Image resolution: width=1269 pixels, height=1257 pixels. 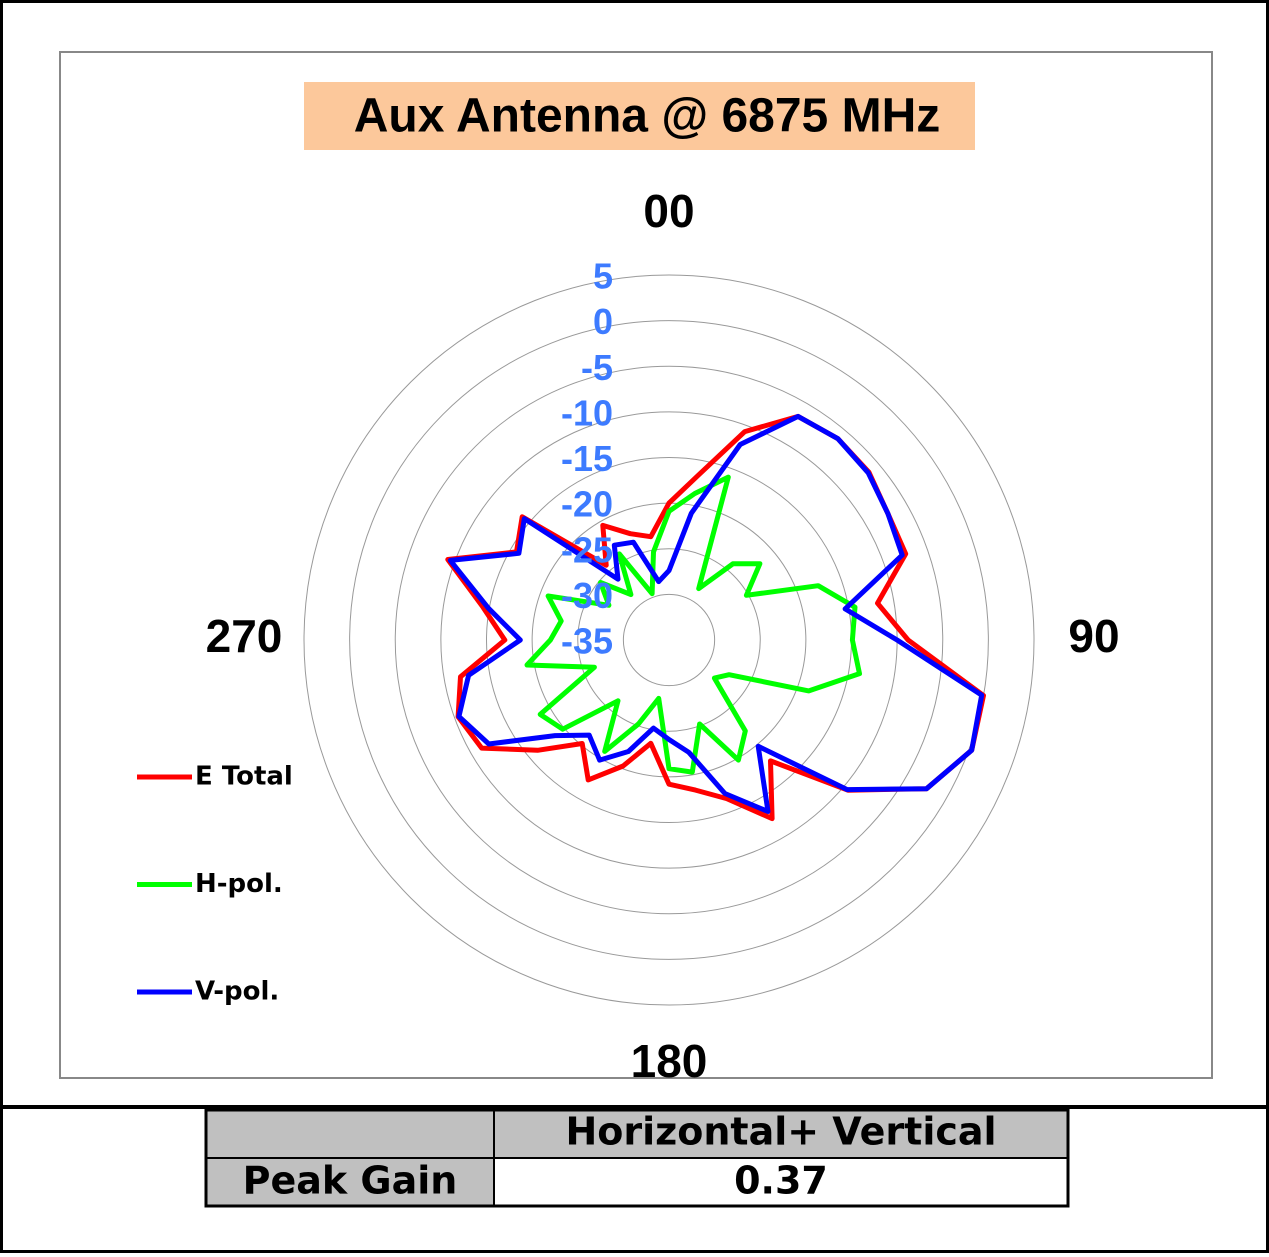 What do you see at coordinates (668, 211) in the screenshot?
I see `angle-label: 00` at bounding box center [668, 211].